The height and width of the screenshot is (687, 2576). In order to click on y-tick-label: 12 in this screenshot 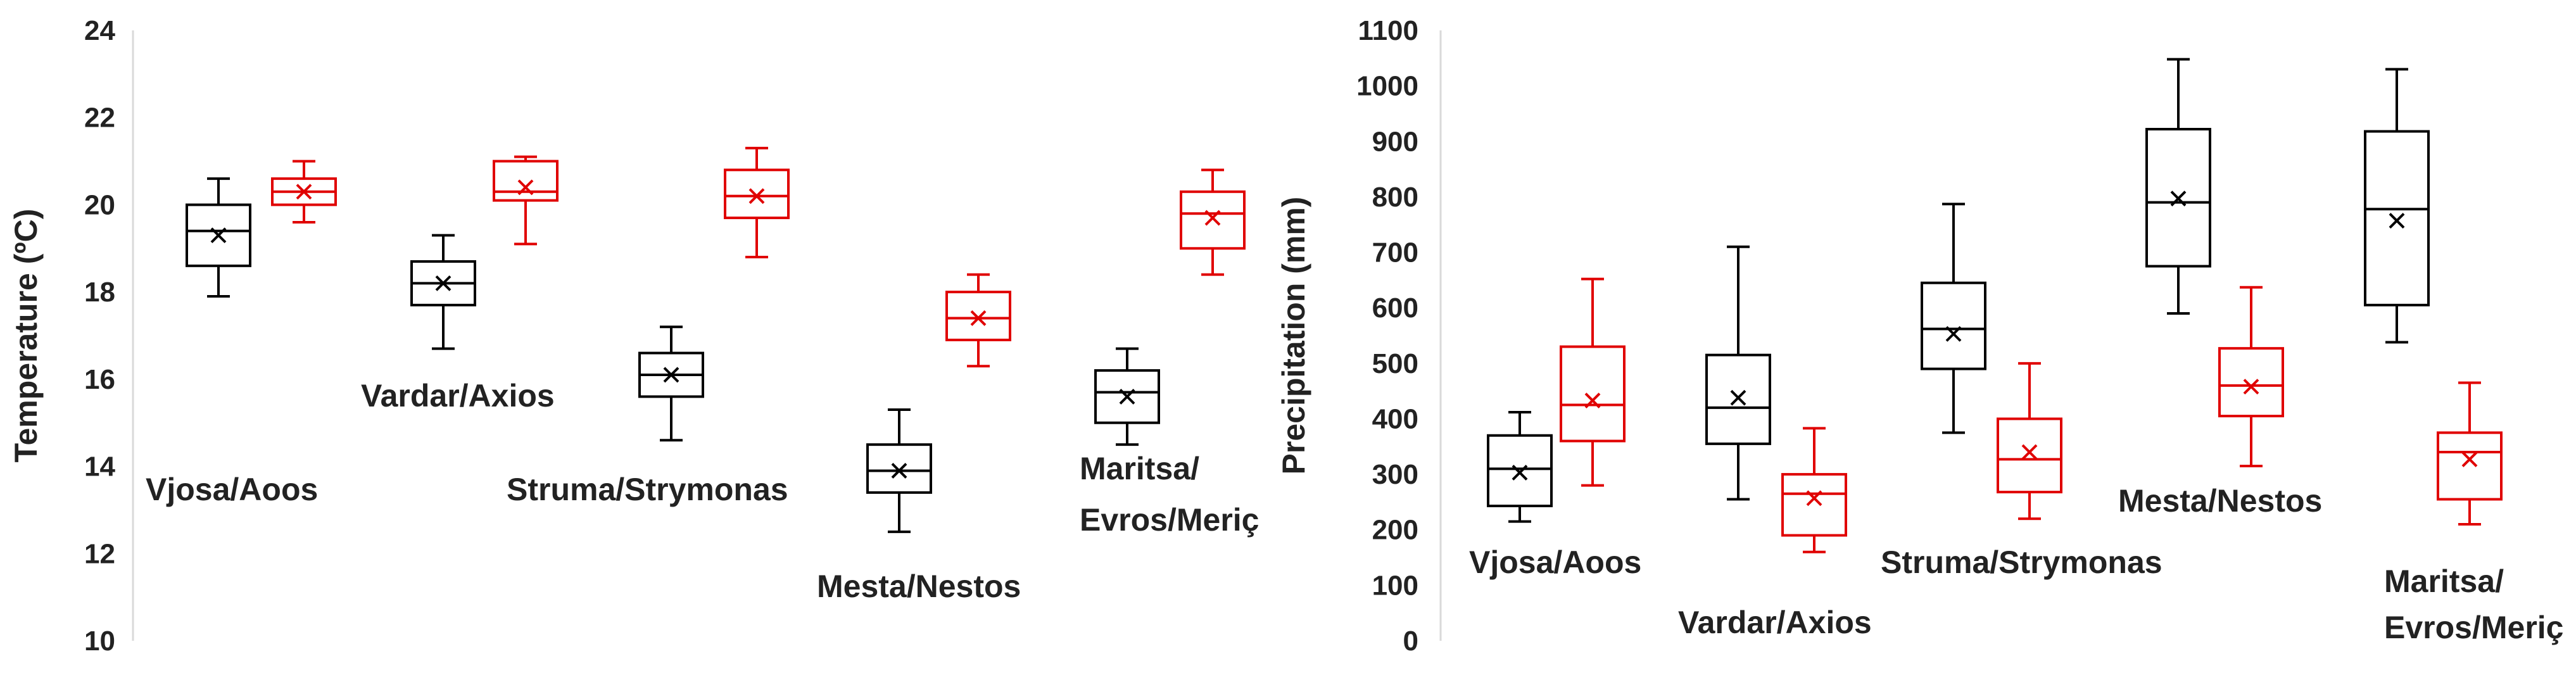, I will do `click(99, 553)`.